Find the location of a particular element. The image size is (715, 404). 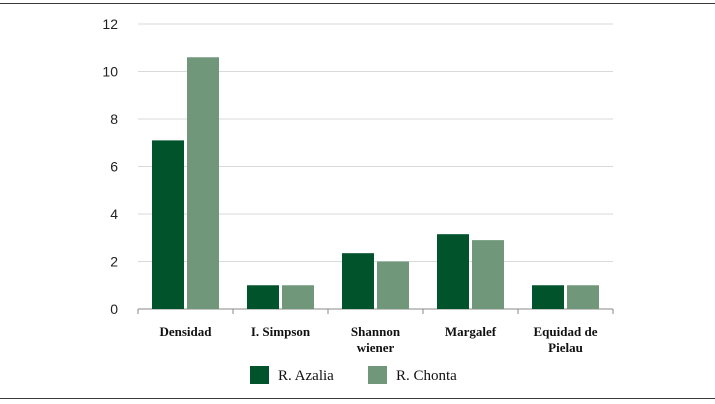

y-tick-label: 12 is located at coordinates (110, 24).